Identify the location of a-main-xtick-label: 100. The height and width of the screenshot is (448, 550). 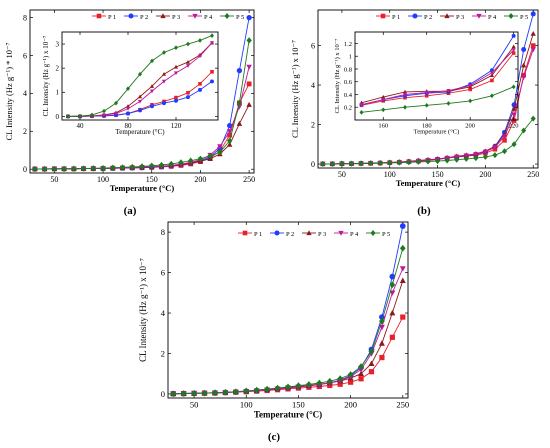
(103, 179).